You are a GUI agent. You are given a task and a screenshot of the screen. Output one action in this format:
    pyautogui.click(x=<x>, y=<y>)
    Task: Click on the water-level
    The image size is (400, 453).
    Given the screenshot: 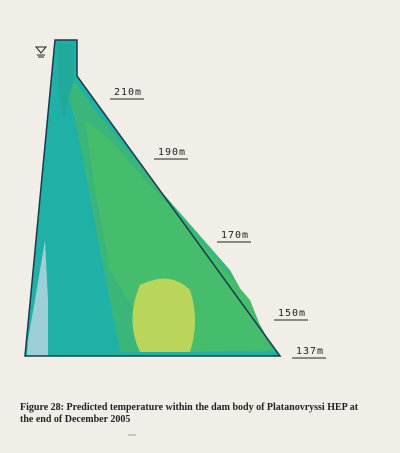 What is the action you would take?
    pyautogui.click(x=41, y=52)
    